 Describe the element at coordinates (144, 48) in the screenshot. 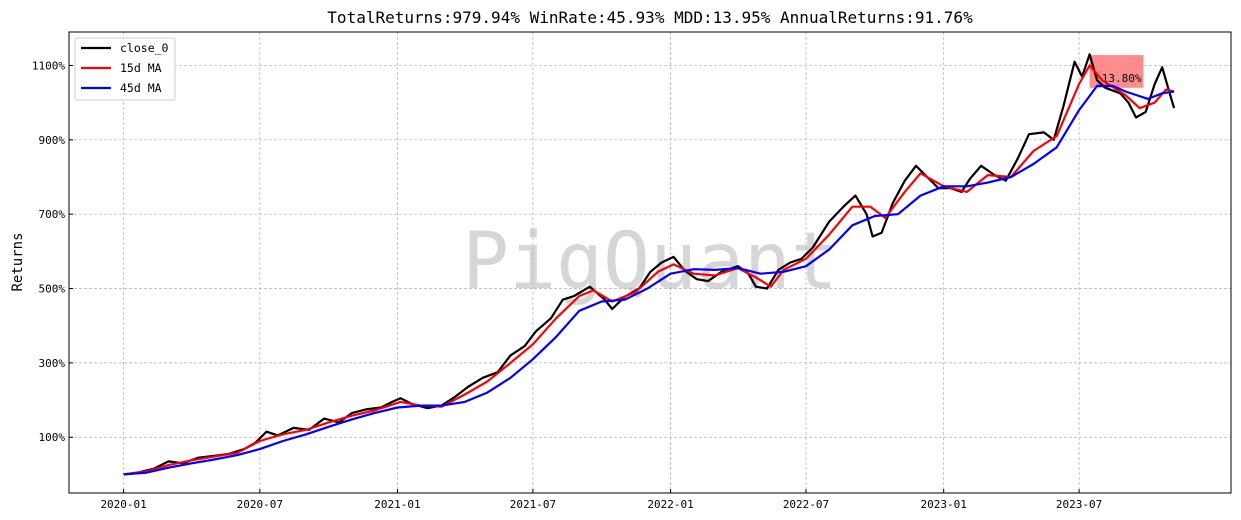

I see `legend-label: close_0` at that location.